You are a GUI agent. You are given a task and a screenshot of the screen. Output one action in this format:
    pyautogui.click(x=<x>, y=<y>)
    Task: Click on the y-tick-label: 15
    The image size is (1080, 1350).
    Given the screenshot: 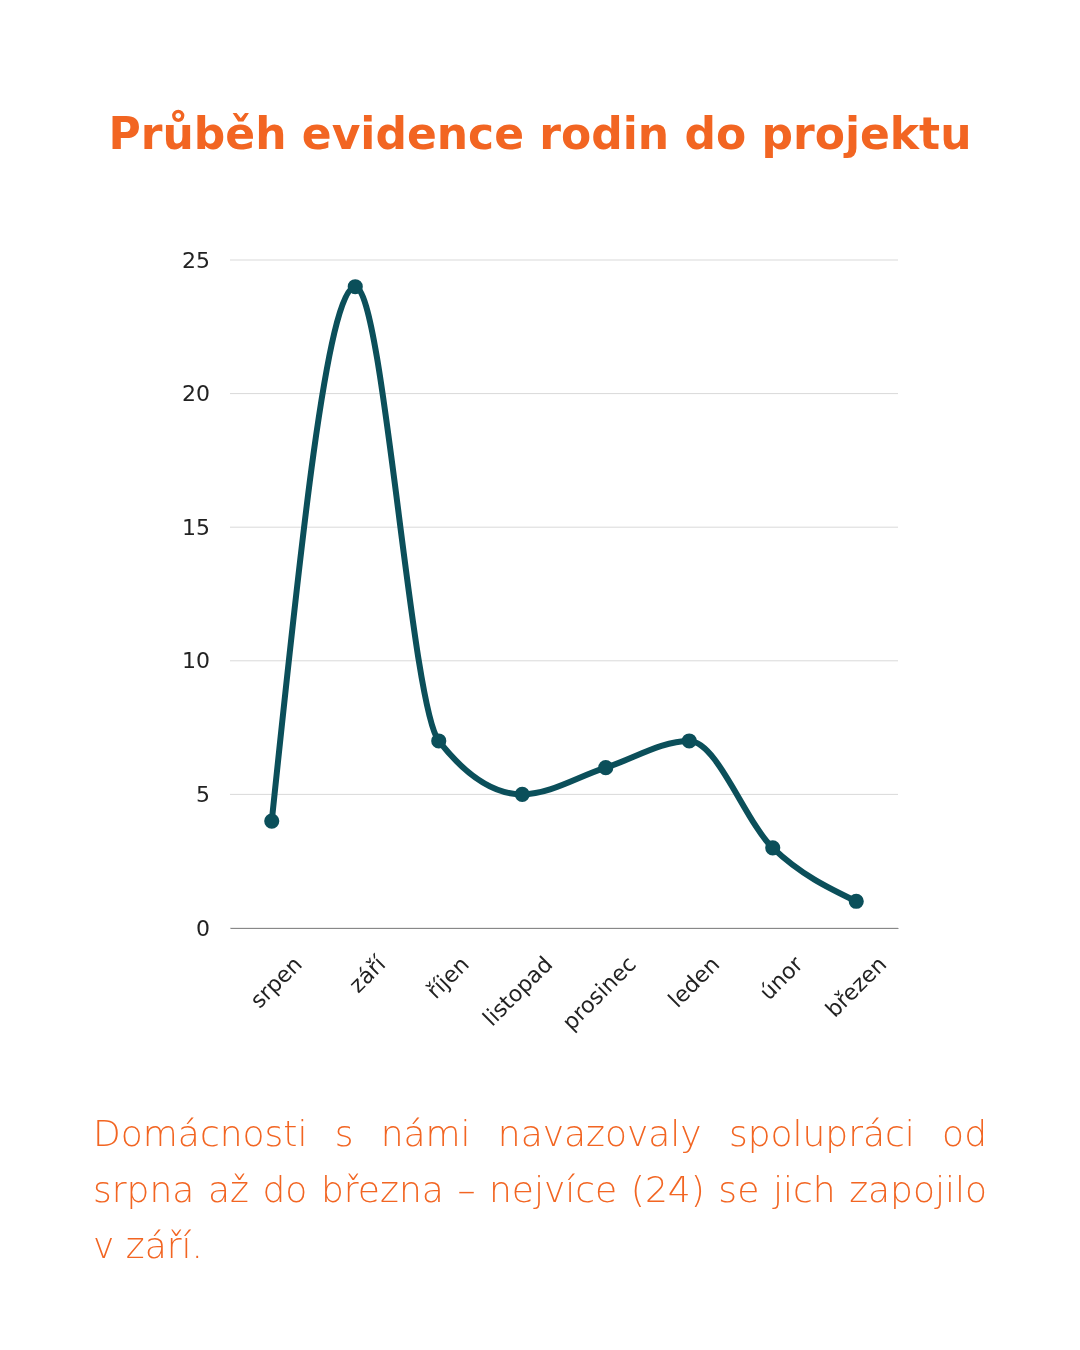 What is the action you would take?
    pyautogui.click(x=196, y=527)
    